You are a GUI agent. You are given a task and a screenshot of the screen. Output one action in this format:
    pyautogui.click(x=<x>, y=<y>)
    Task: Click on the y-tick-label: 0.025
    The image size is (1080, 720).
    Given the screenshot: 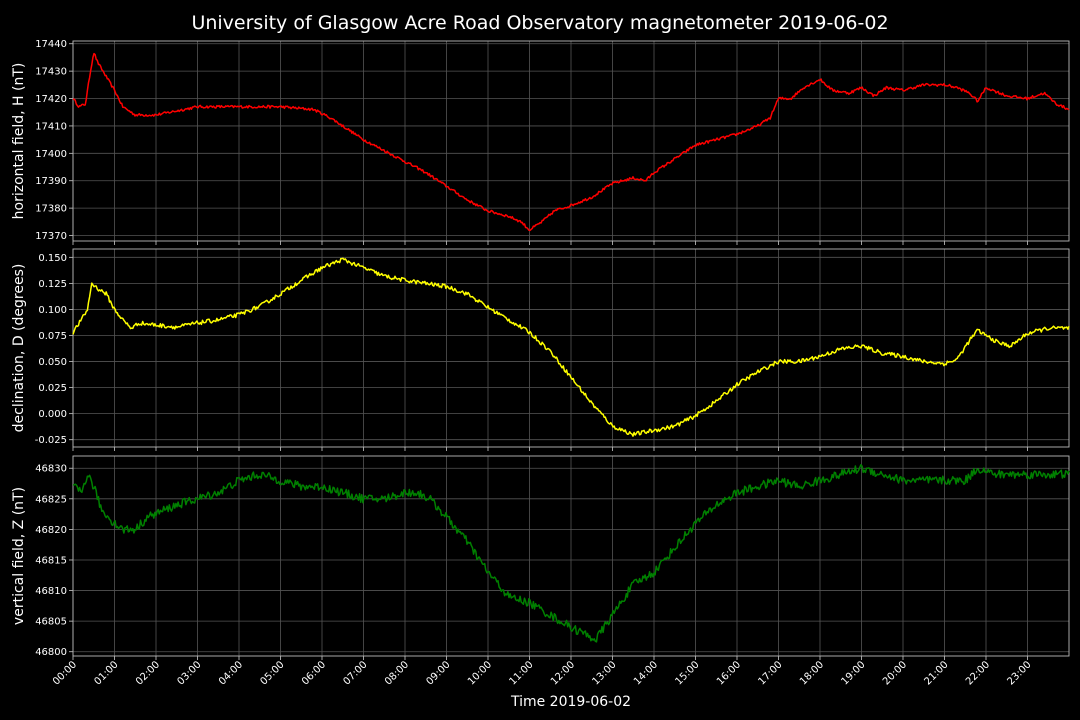 What is the action you would take?
    pyautogui.click(x=52, y=388)
    